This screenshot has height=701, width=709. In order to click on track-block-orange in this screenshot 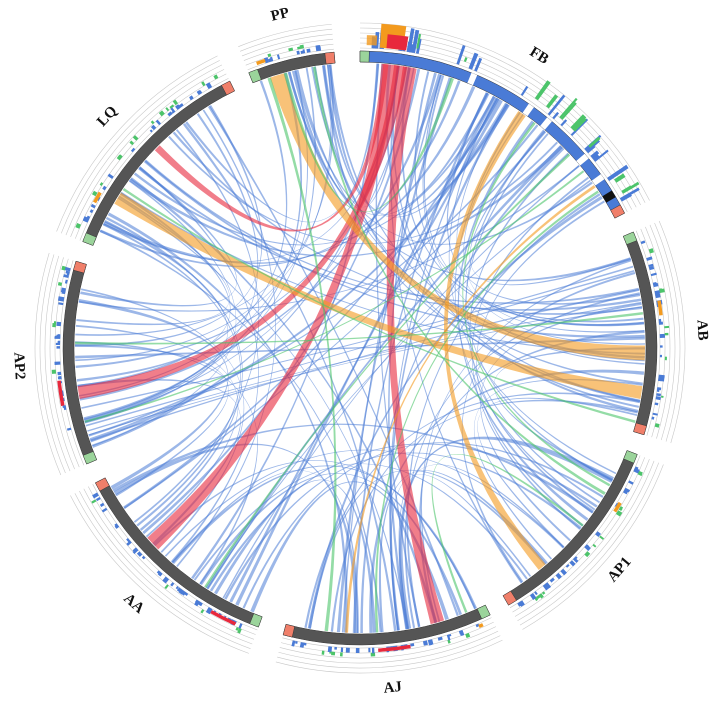, I will do `click(660, 308)`.